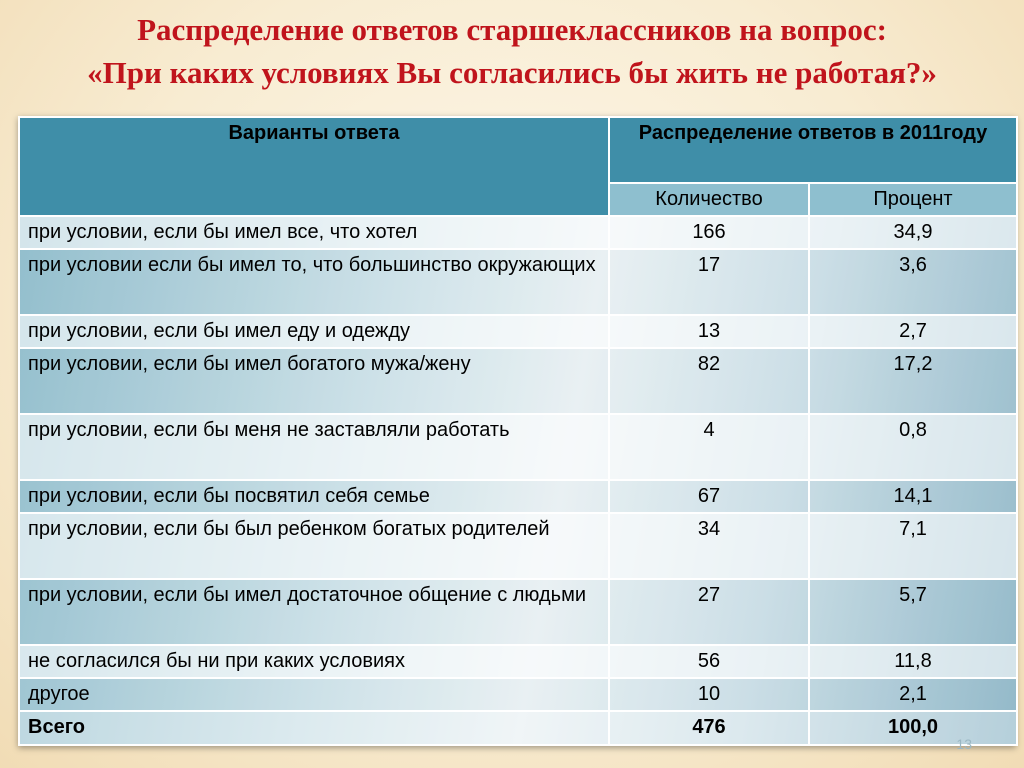  I want to click on row-count: 17, so click(709, 282).